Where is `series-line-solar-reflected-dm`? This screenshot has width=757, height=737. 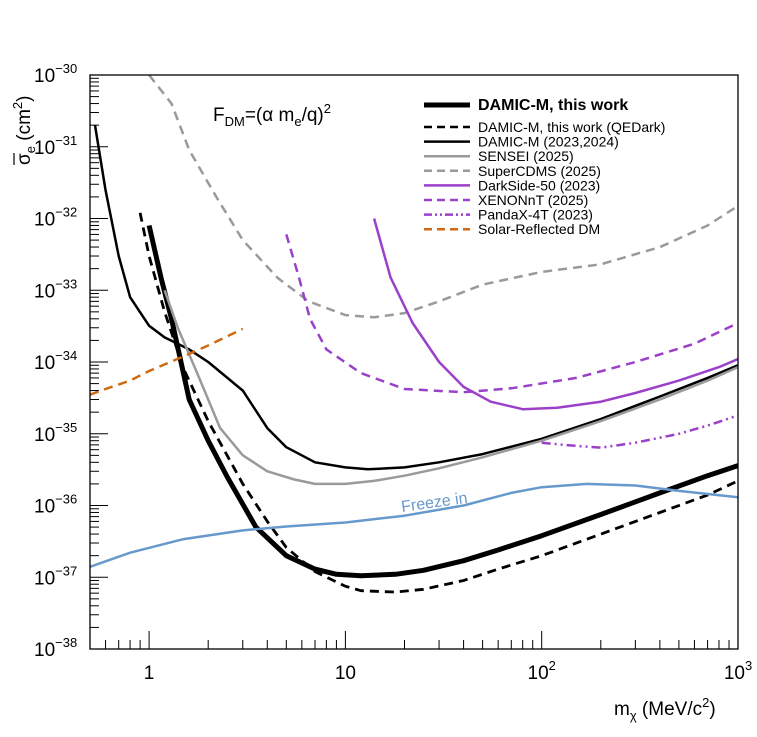 series-line-solar-reflected-dm is located at coordinates (167, 361).